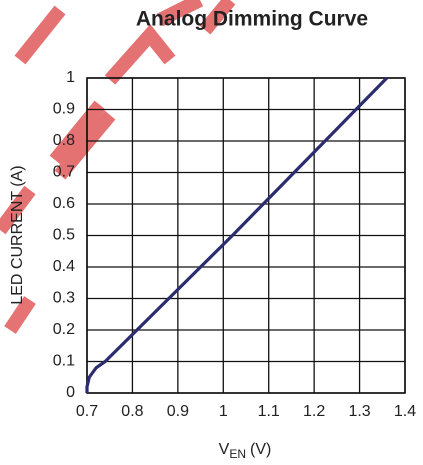 The image size is (423, 465). What do you see at coordinates (64, 361) in the screenshot?
I see `y-tick-label: 0.1` at bounding box center [64, 361].